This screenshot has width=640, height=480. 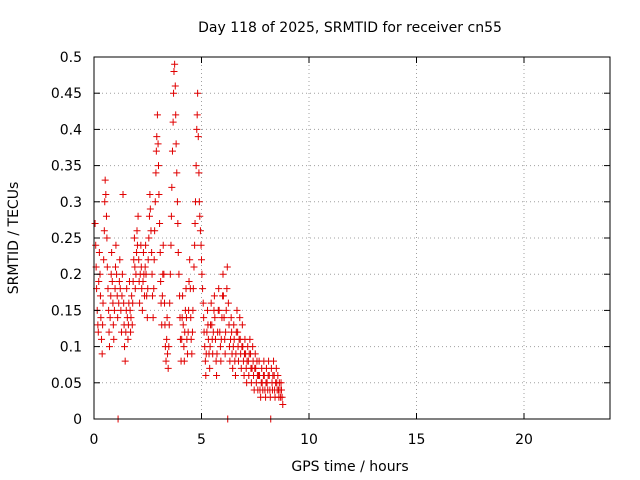 What do you see at coordinates (71, 58) in the screenshot?
I see `y-tick-label: 0.5` at bounding box center [71, 58].